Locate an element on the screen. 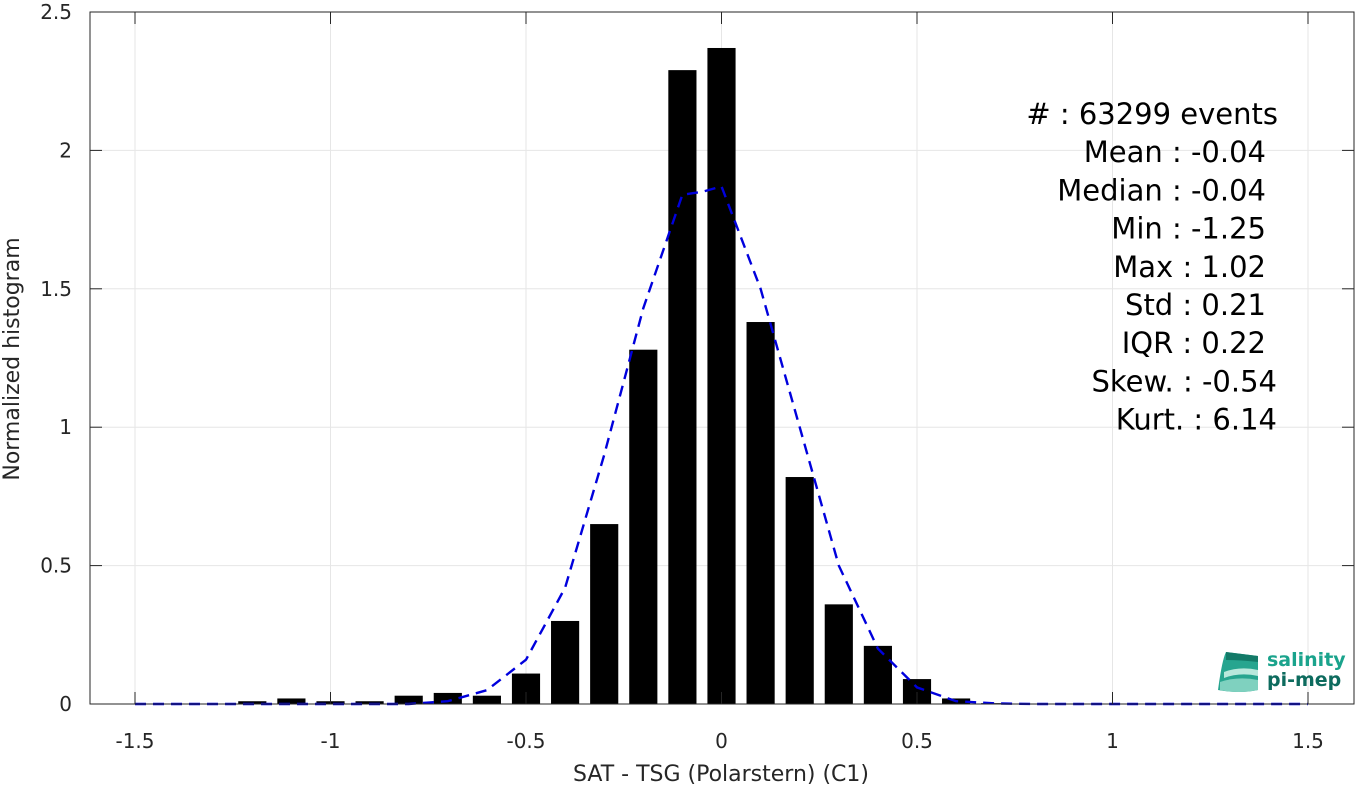 The width and height of the screenshot is (1367, 785). stat-line-0: # : 63299 events is located at coordinates (1152, 114).